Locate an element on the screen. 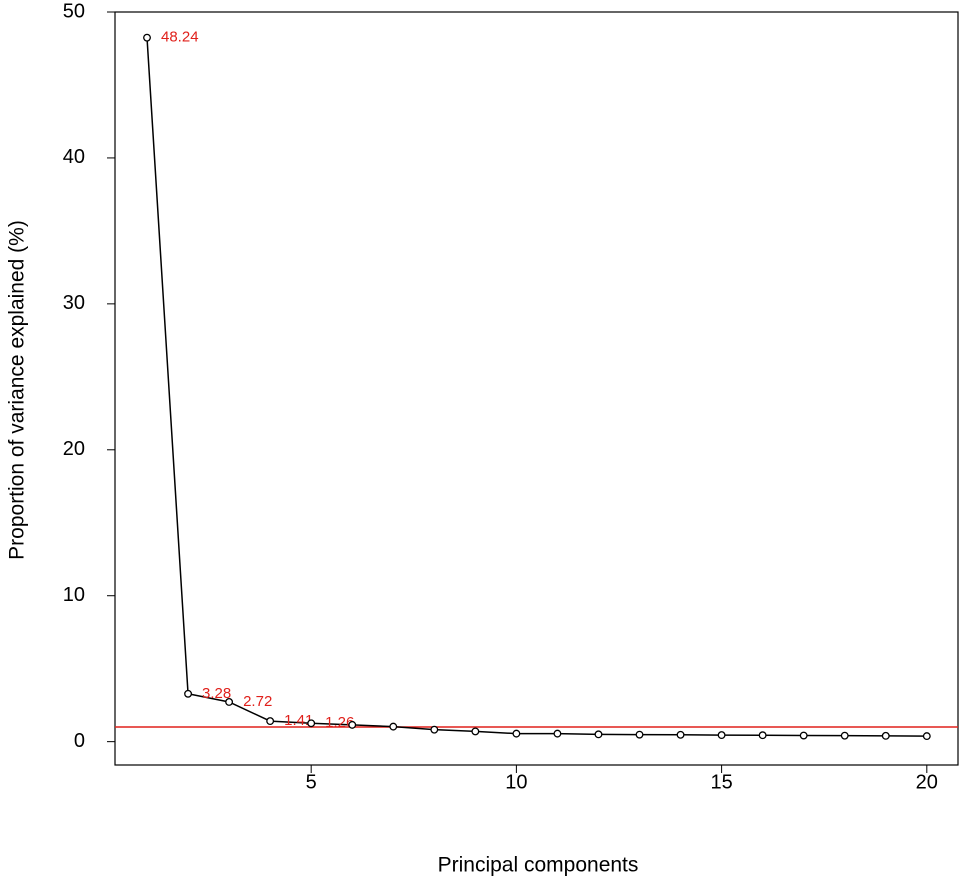 The width and height of the screenshot is (962, 891). y-tick-label: 30 is located at coordinates (74, 303).